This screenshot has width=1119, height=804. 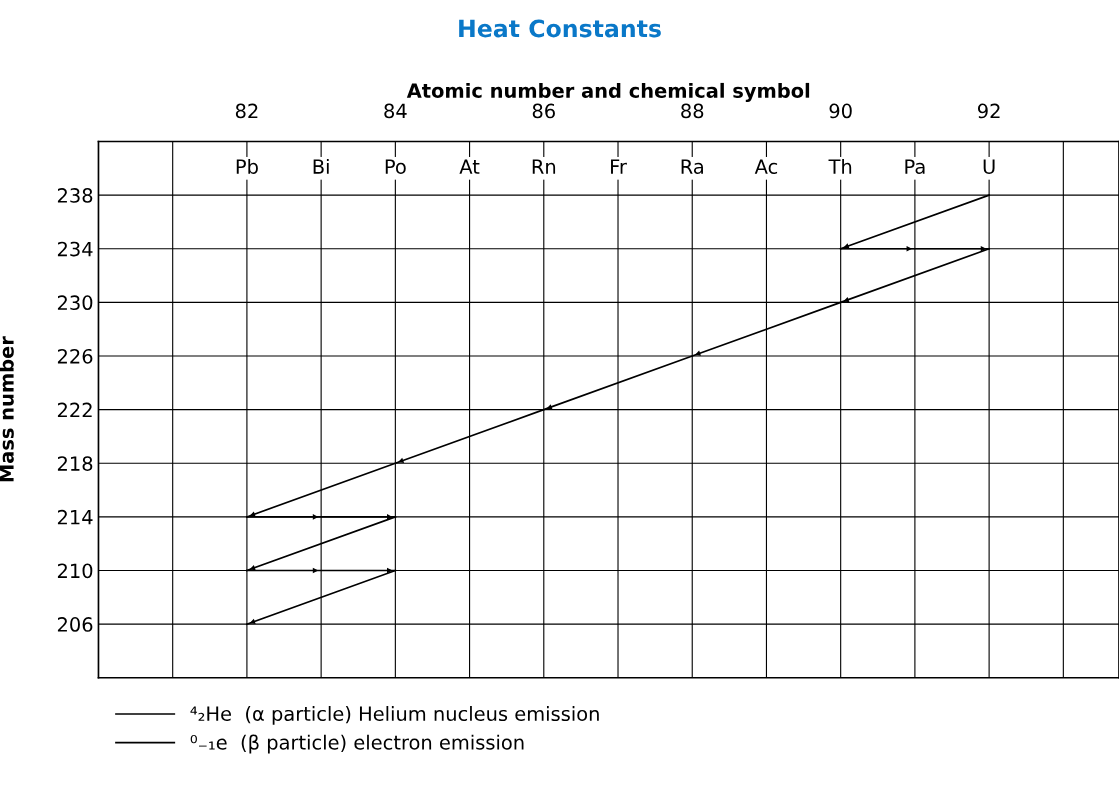 I want to click on x-tick-label: 90, so click(x=840, y=111).